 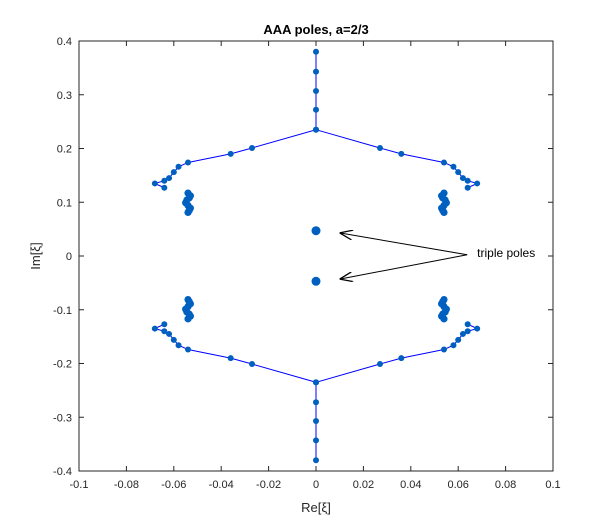 I want to click on x-tick-label: 0.1, so click(x=552, y=485).